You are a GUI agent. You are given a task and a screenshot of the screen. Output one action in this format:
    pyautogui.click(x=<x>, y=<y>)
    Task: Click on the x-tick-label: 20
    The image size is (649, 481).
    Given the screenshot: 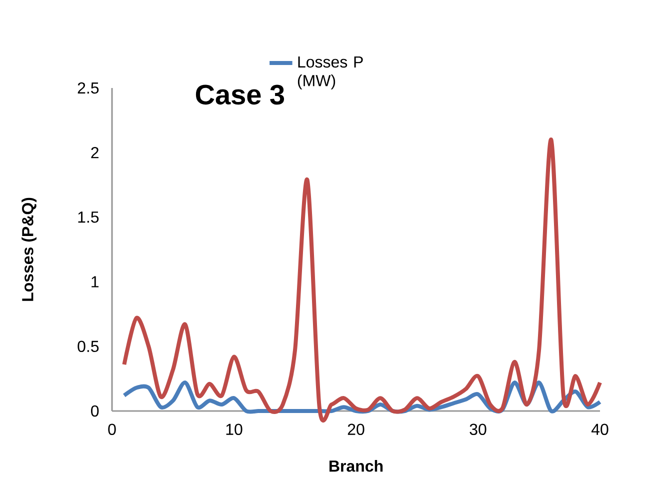 What is the action you would take?
    pyautogui.click(x=356, y=430)
    